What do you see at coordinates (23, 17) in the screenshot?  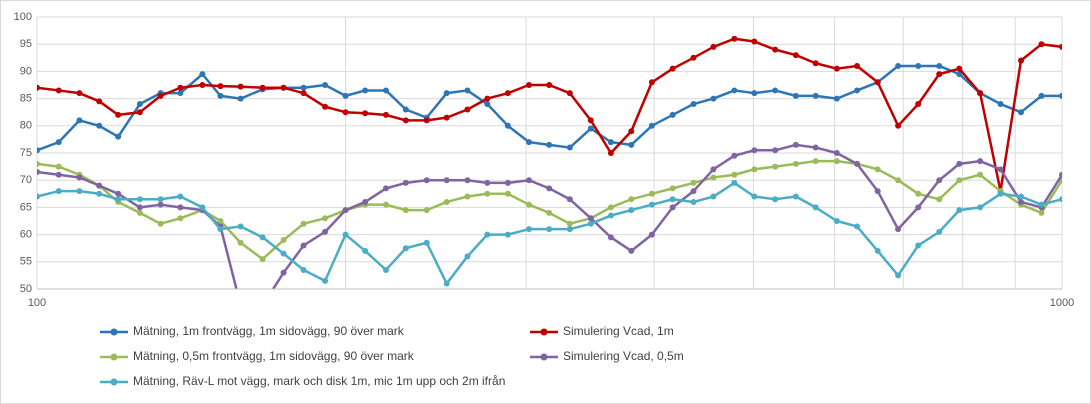 I see `y-tick-label: 100` at bounding box center [23, 17].